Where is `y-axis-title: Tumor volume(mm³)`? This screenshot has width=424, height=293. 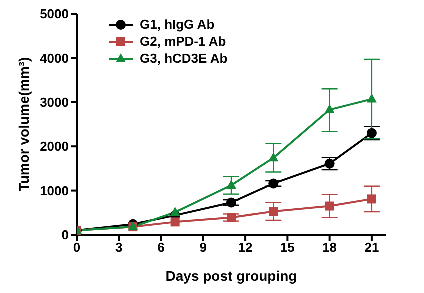
y-axis-title: Tumor volume(mm³) is located at coordinates (24, 124).